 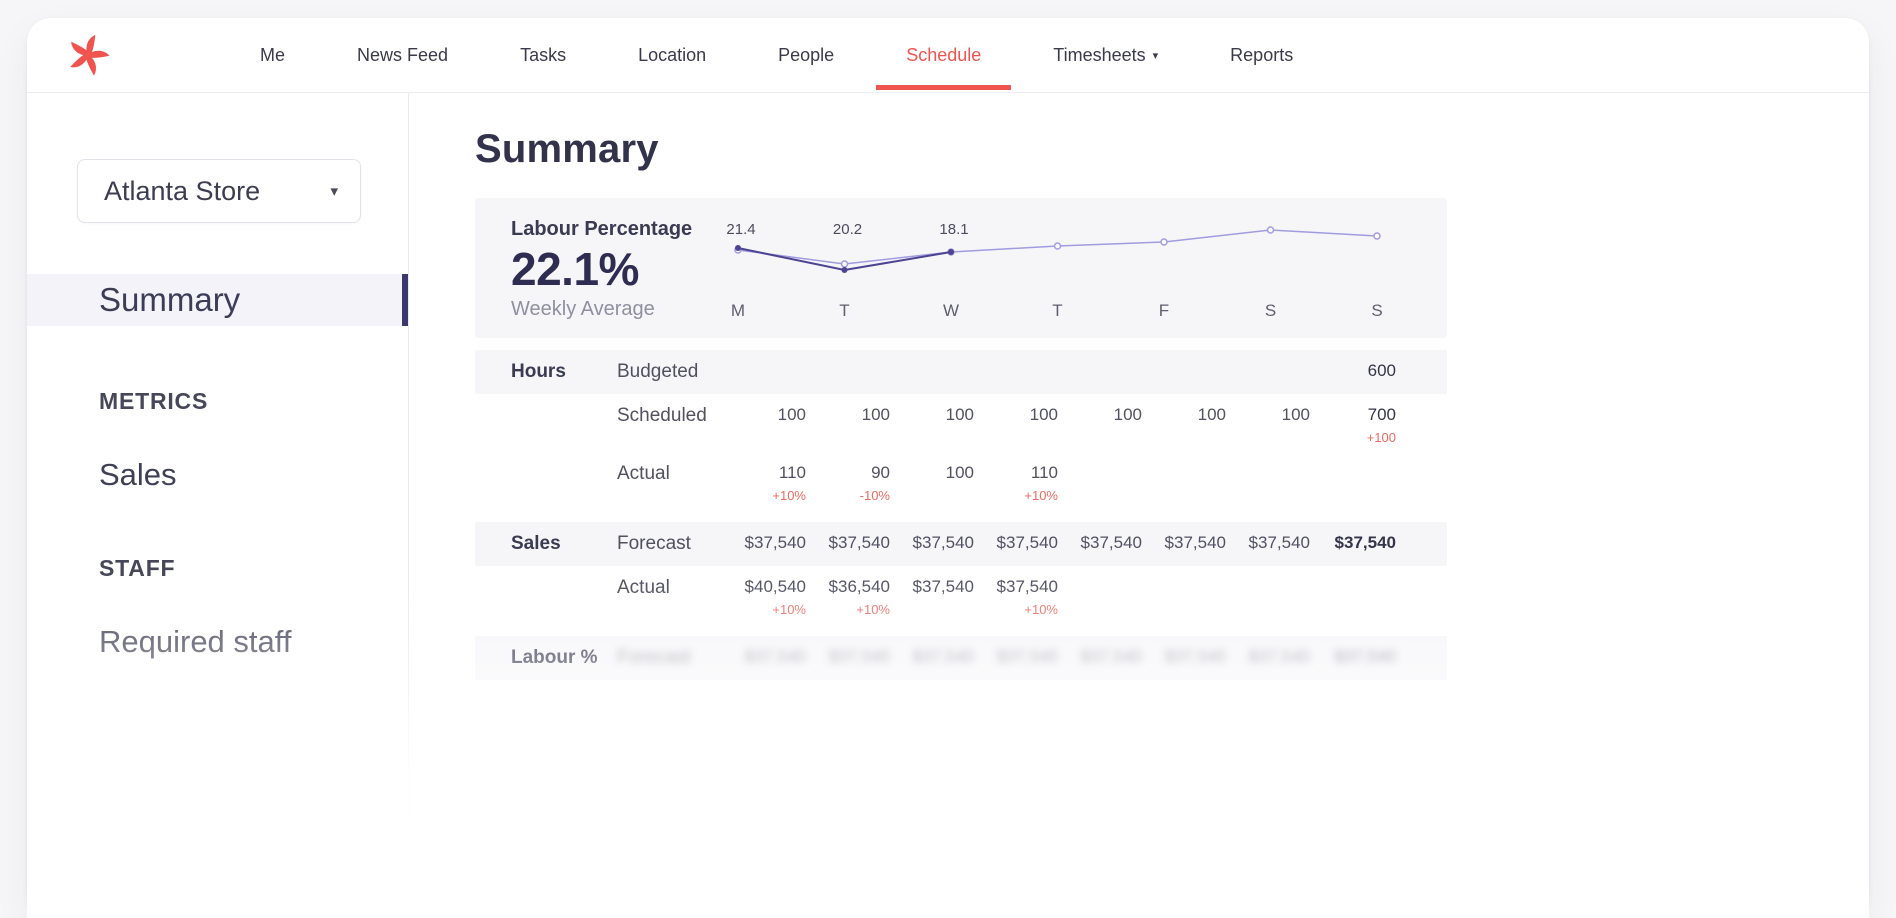 What do you see at coordinates (575, 269) in the screenshot?
I see `labour-stat-value: 22.1%` at bounding box center [575, 269].